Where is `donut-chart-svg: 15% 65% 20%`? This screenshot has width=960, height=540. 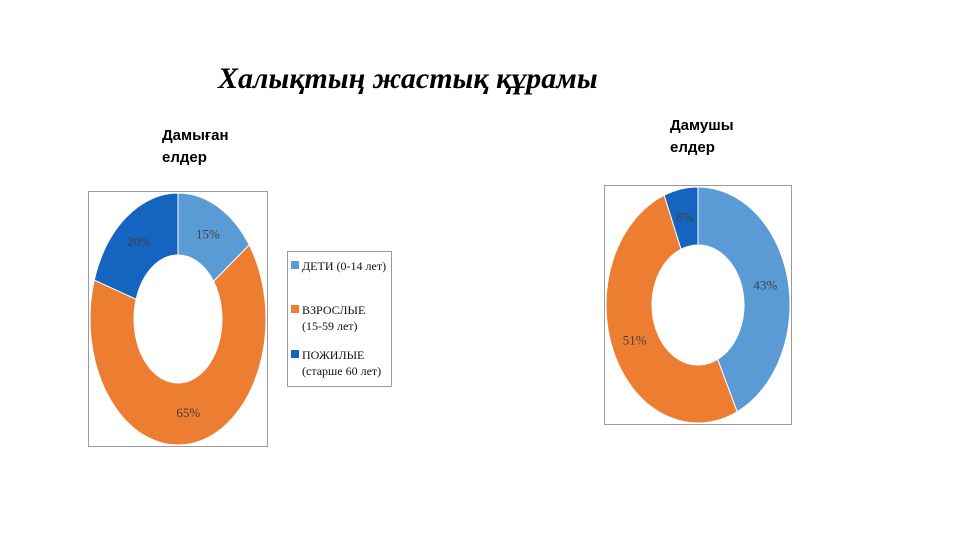
donut-chart-svg: 15% 65% 20% is located at coordinates (178, 319).